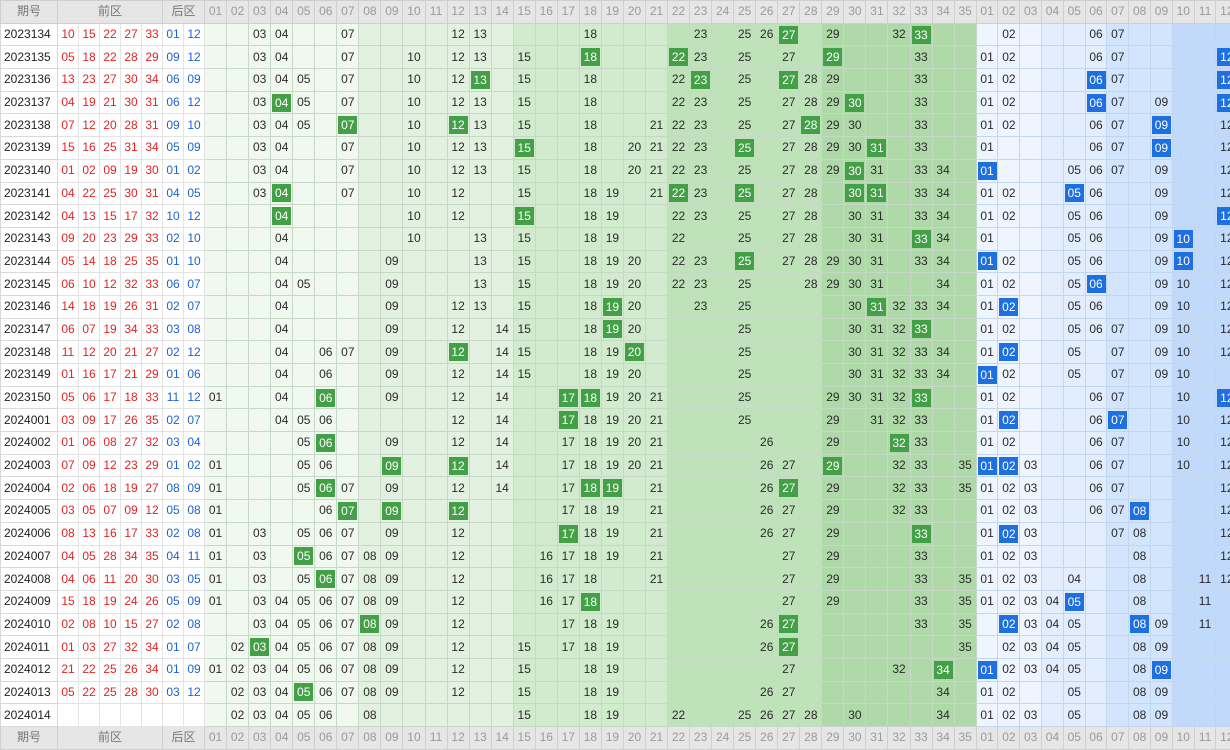 The image size is (1230, 750). I want to click on back-distribution-cell: 02, so click(1009, 397).